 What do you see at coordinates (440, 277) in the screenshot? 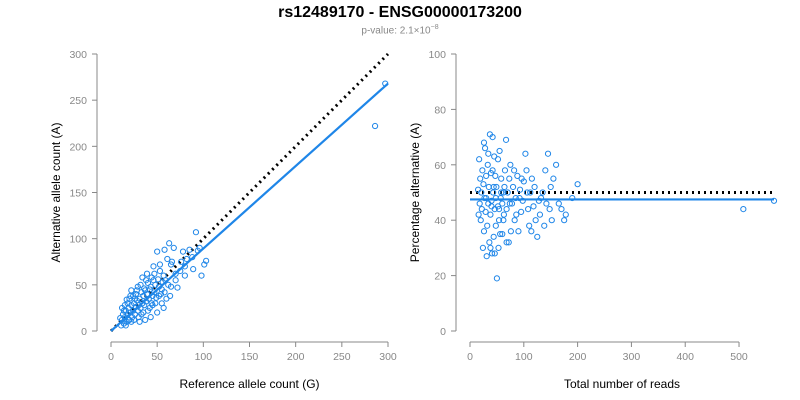
I see `y-tick-label: 20` at bounding box center [440, 277].